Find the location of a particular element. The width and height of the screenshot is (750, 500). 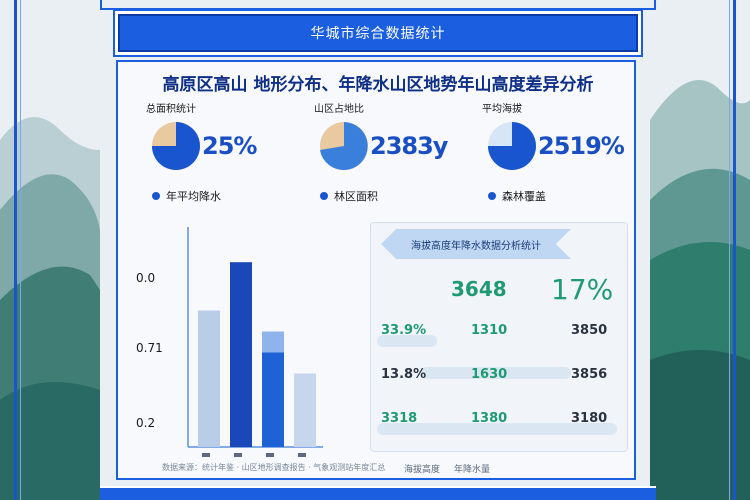

page-title: 华城市综合数据统计 is located at coordinates (378, 34).